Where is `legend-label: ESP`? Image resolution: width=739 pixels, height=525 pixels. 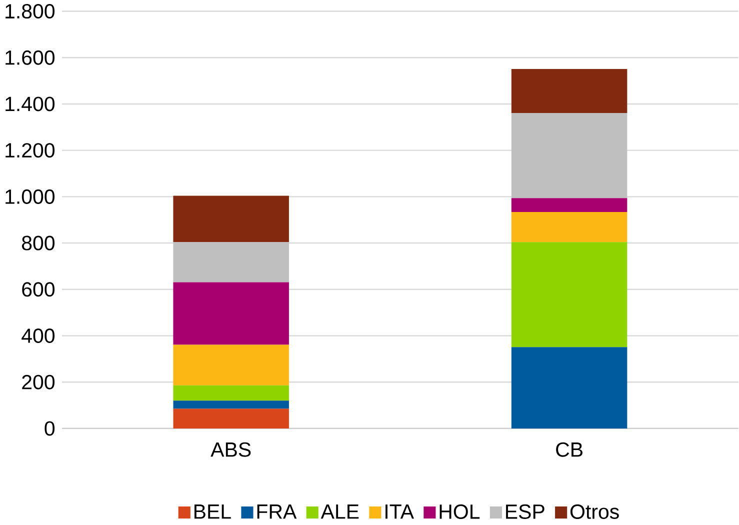
legend-label: ESP is located at coordinates (525, 511).